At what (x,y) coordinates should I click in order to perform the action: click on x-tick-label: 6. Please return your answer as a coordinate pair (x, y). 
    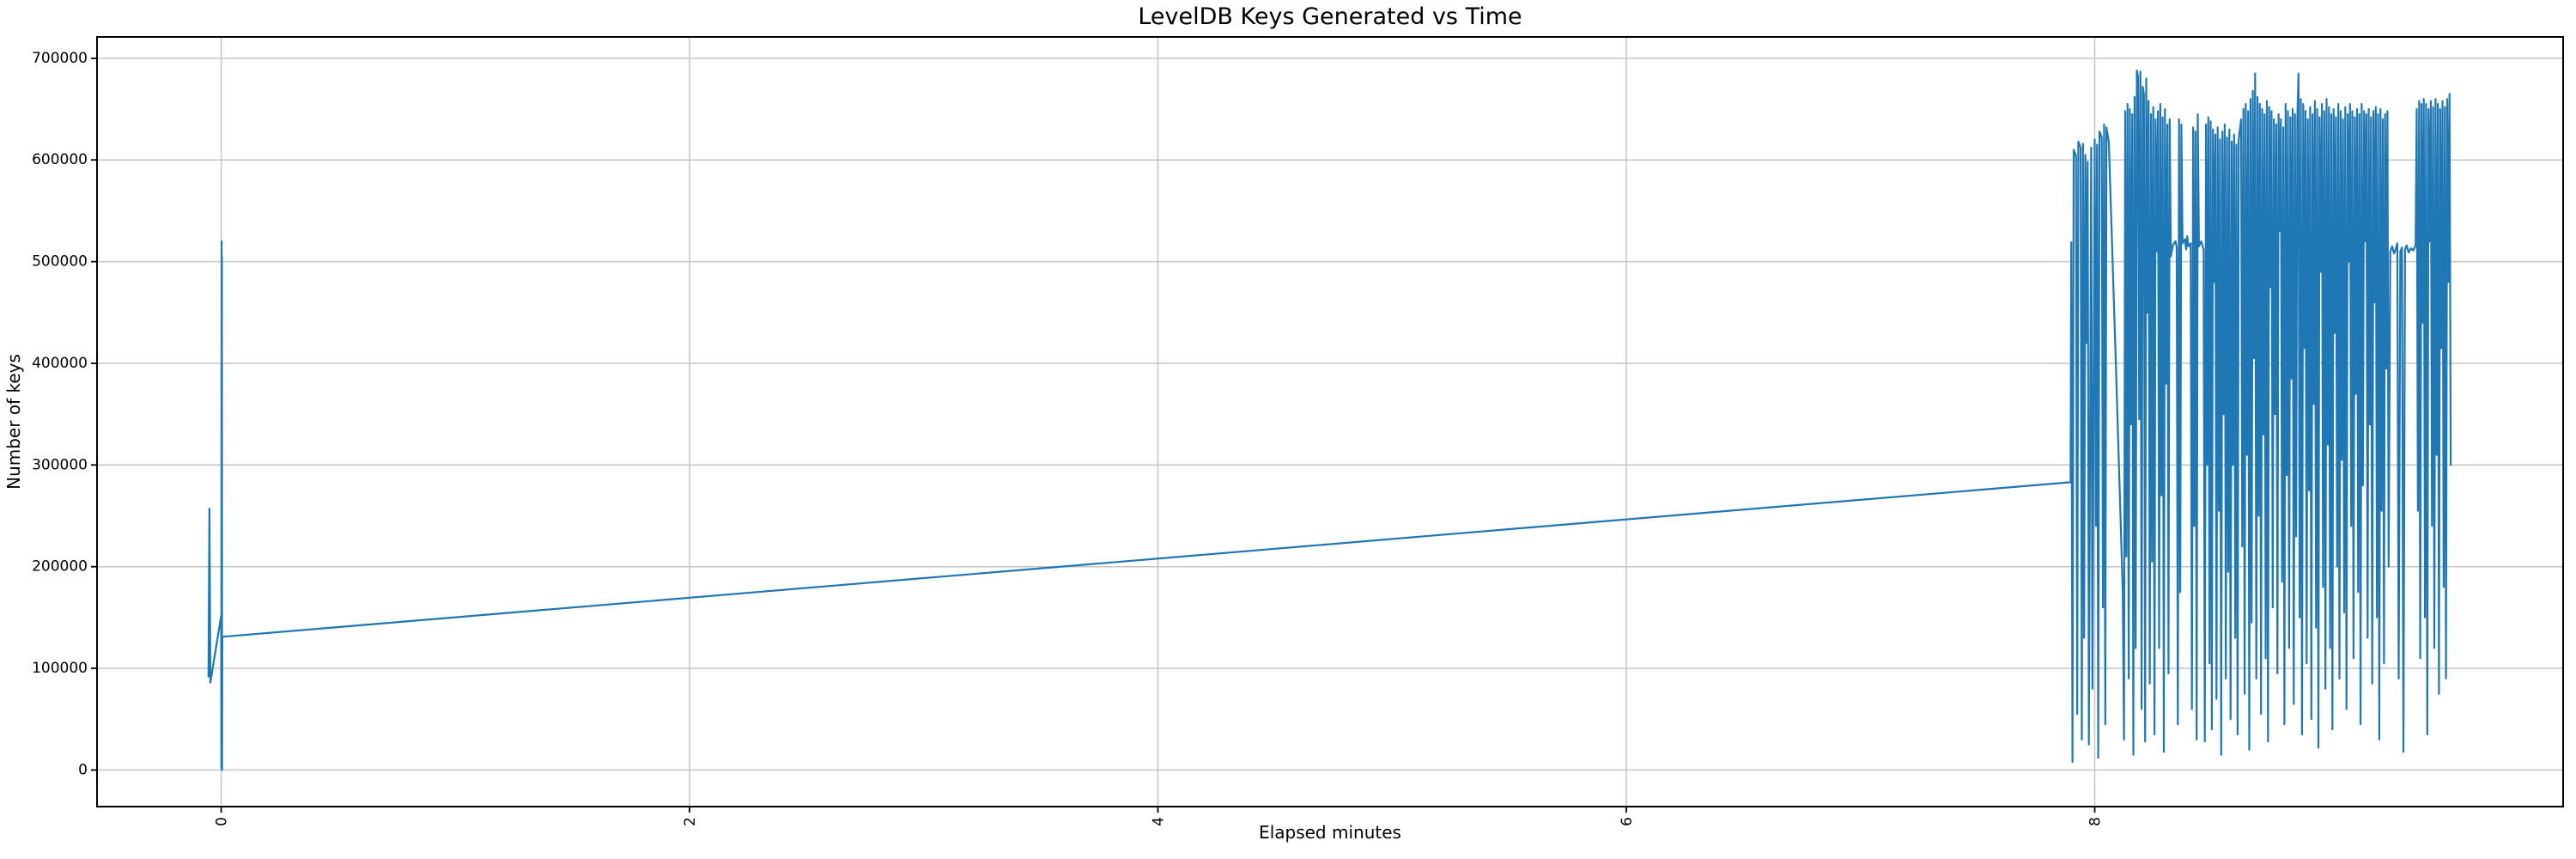
    Looking at the image, I should click on (1627, 821).